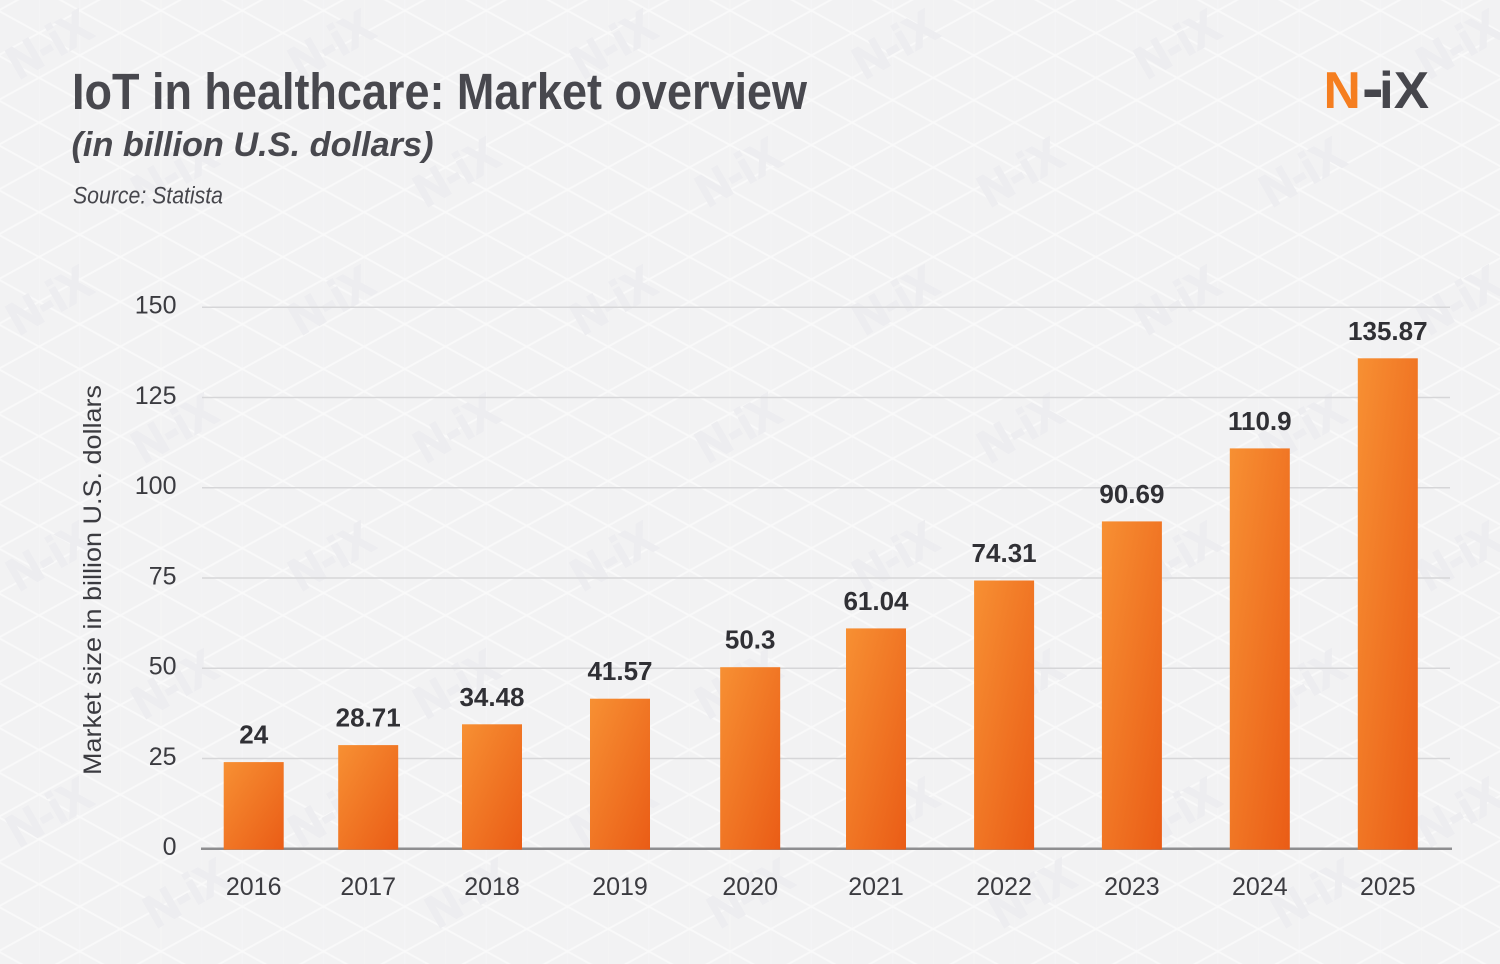  Describe the element at coordinates (156, 396) in the screenshot. I see `svg-text: 125` at that location.